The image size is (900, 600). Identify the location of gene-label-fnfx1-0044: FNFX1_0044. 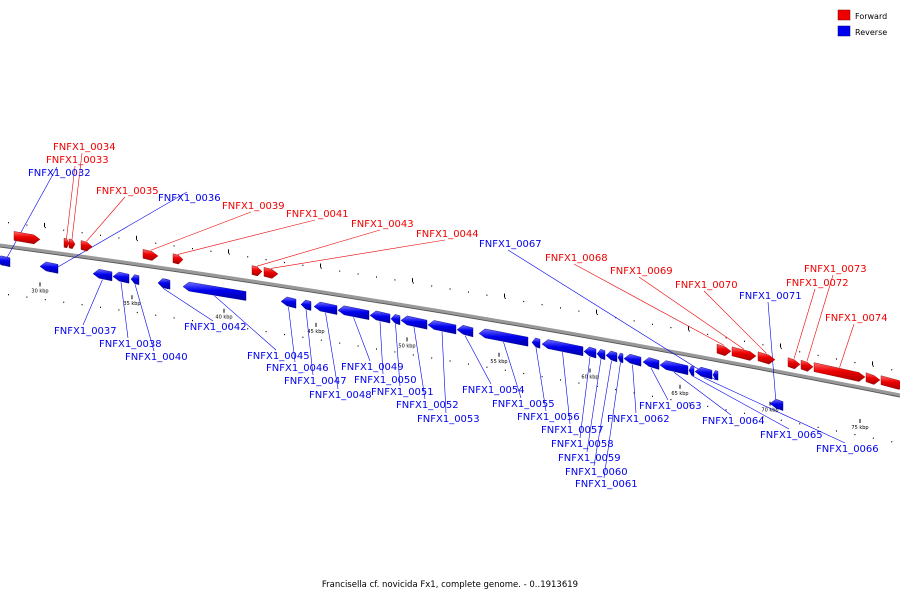
(447, 234).